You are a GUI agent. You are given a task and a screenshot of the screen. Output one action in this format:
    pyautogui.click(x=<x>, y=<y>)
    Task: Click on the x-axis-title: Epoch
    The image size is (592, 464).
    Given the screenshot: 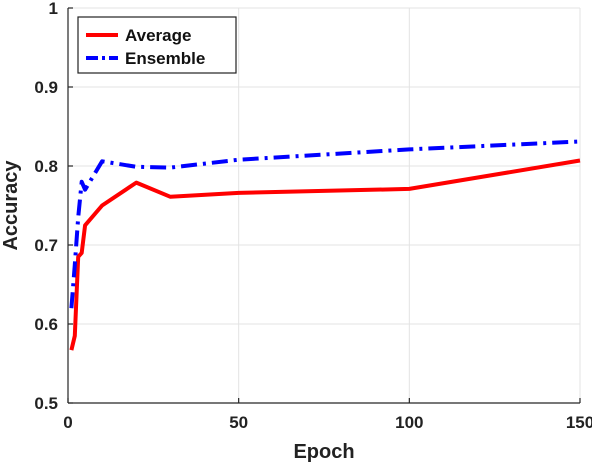 What is the action you would take?
    pyautogui.click(x=323, y=452)
    